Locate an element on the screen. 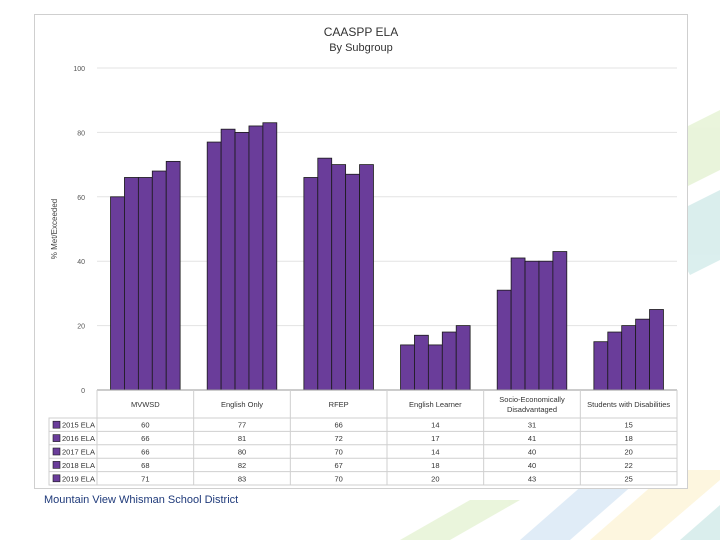 The height and width of the screenshot is (540, 720). table-value: 80 is located at coordinates (242, 452).